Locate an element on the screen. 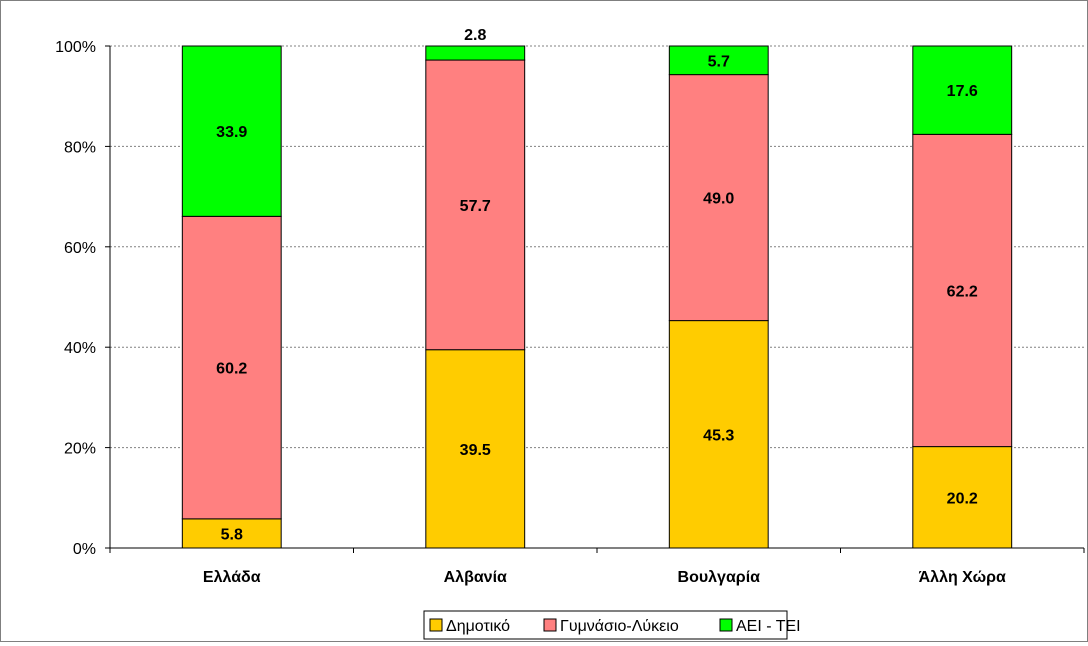 Image resolution: width=1088 pixels, height=646 pixels. data-label: 49.0 is located at coordinates (718, 199).